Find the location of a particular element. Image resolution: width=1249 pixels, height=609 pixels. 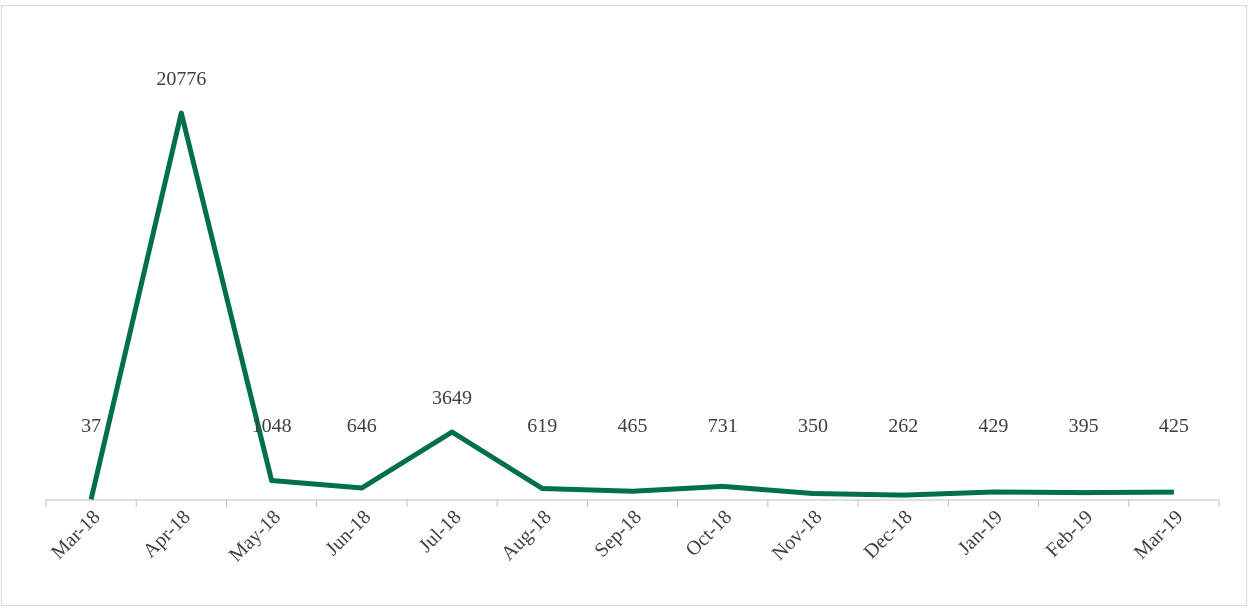

data-label: 646 is located at coordinates (362, 426).